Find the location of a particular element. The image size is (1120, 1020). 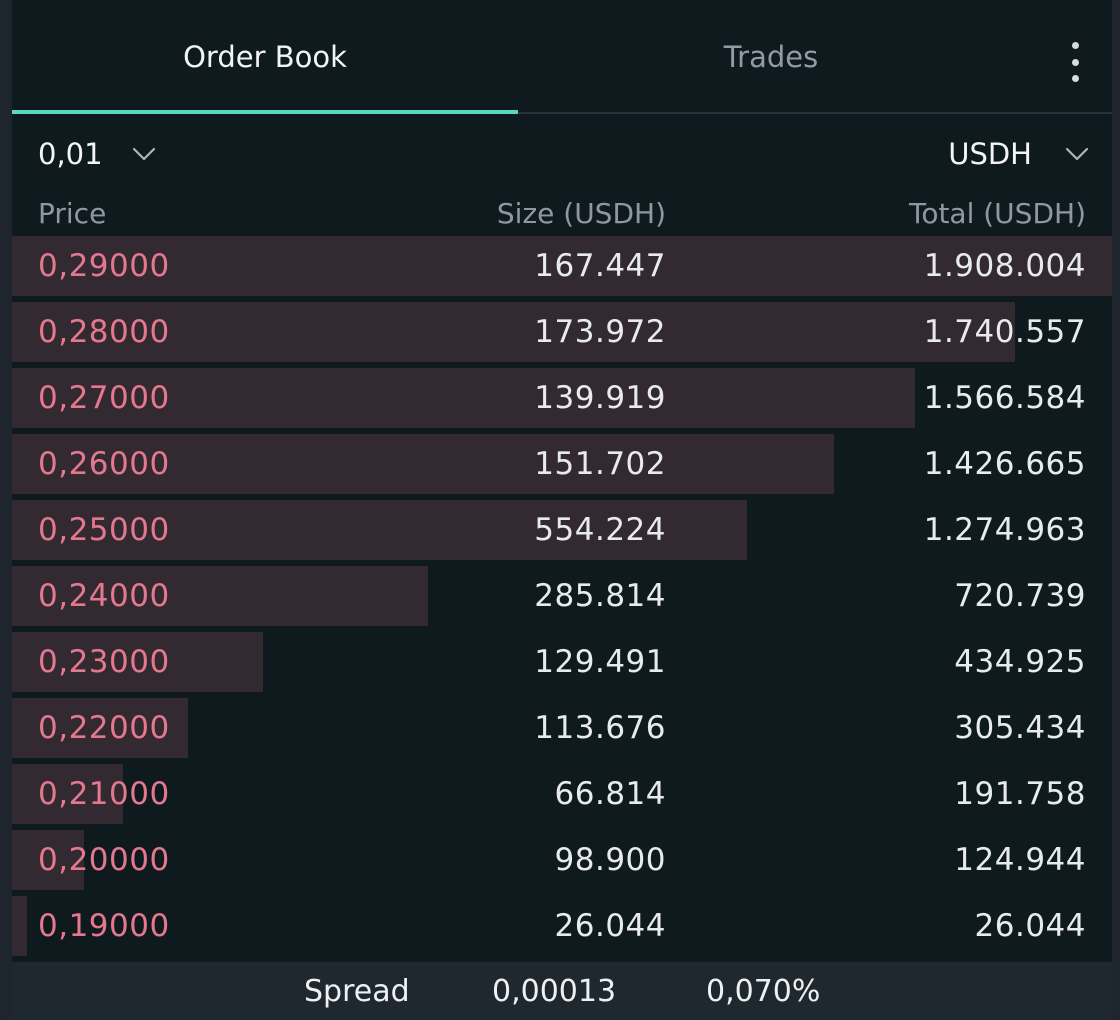

ask-total: 305.434 is located at coordinates (1020, 728).